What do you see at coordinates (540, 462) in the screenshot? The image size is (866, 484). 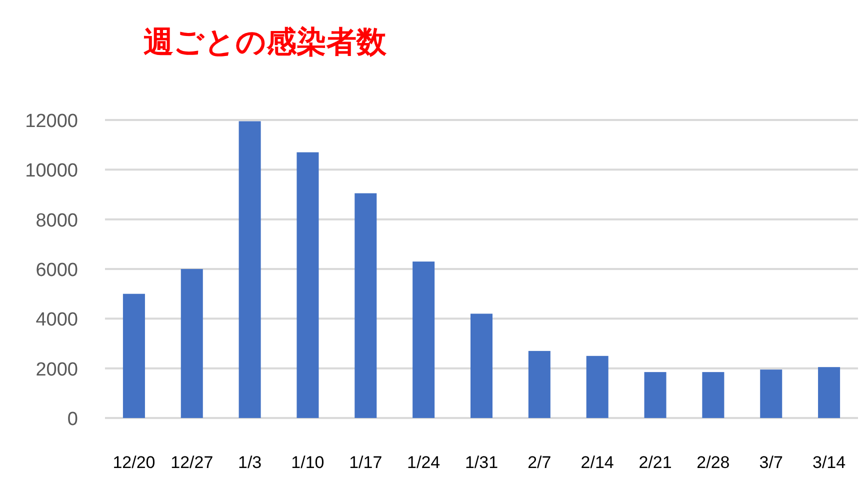 I see `x-tick-label: 2/7` at bounding box center [540, 462].